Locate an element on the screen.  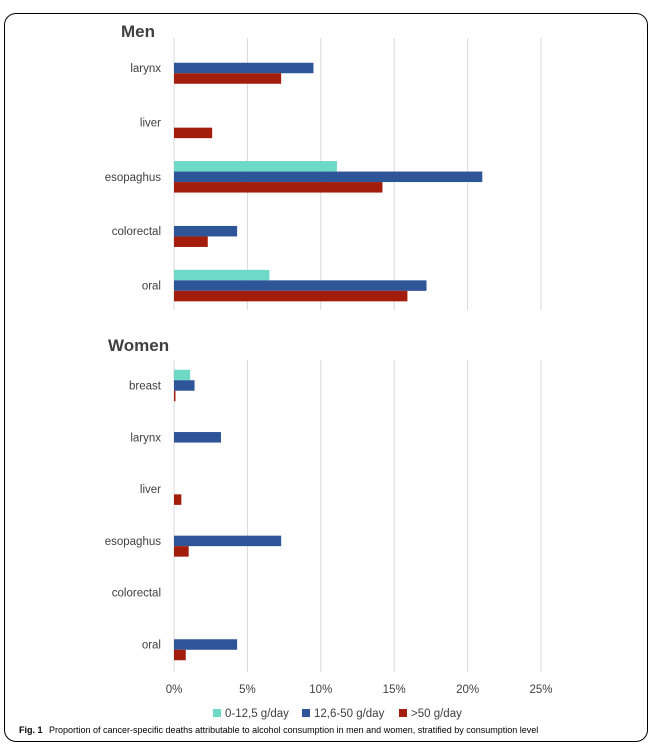
women-category-label: colorectal is located at coordinates (136, 594).